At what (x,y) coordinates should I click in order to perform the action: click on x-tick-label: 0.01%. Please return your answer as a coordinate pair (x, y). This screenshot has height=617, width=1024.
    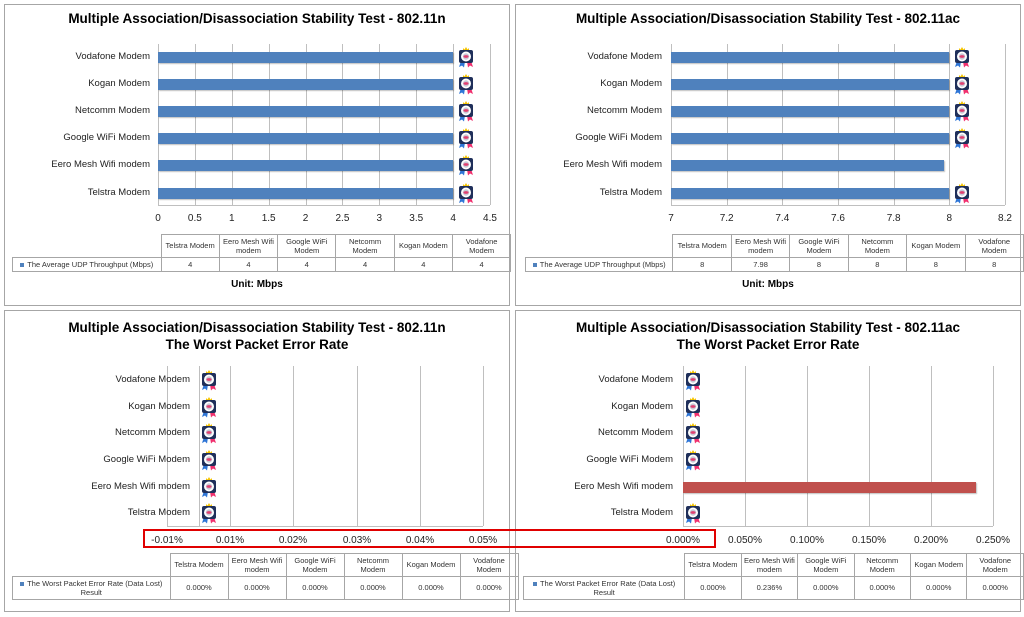
    Looking at the image, I should click on (230, 540).